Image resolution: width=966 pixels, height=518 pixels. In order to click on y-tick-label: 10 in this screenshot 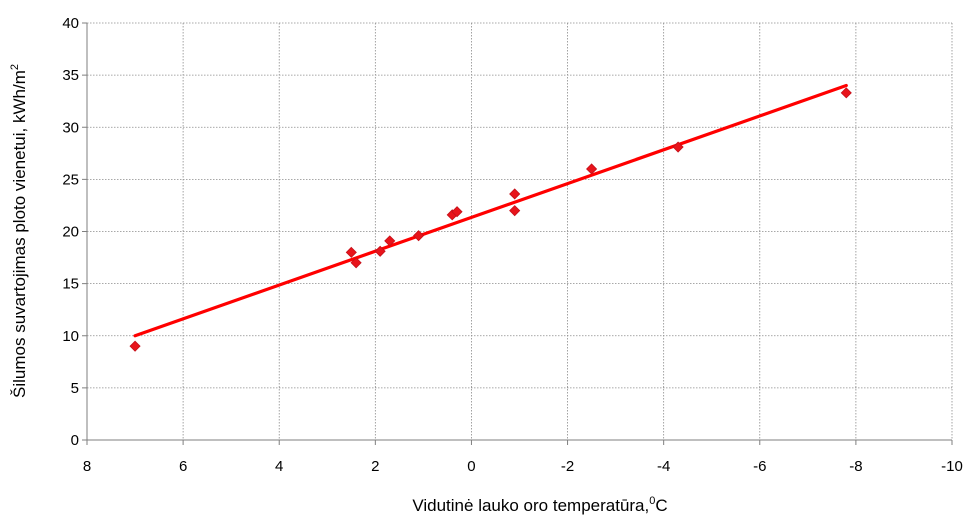, I will do `click(70, 336)`.